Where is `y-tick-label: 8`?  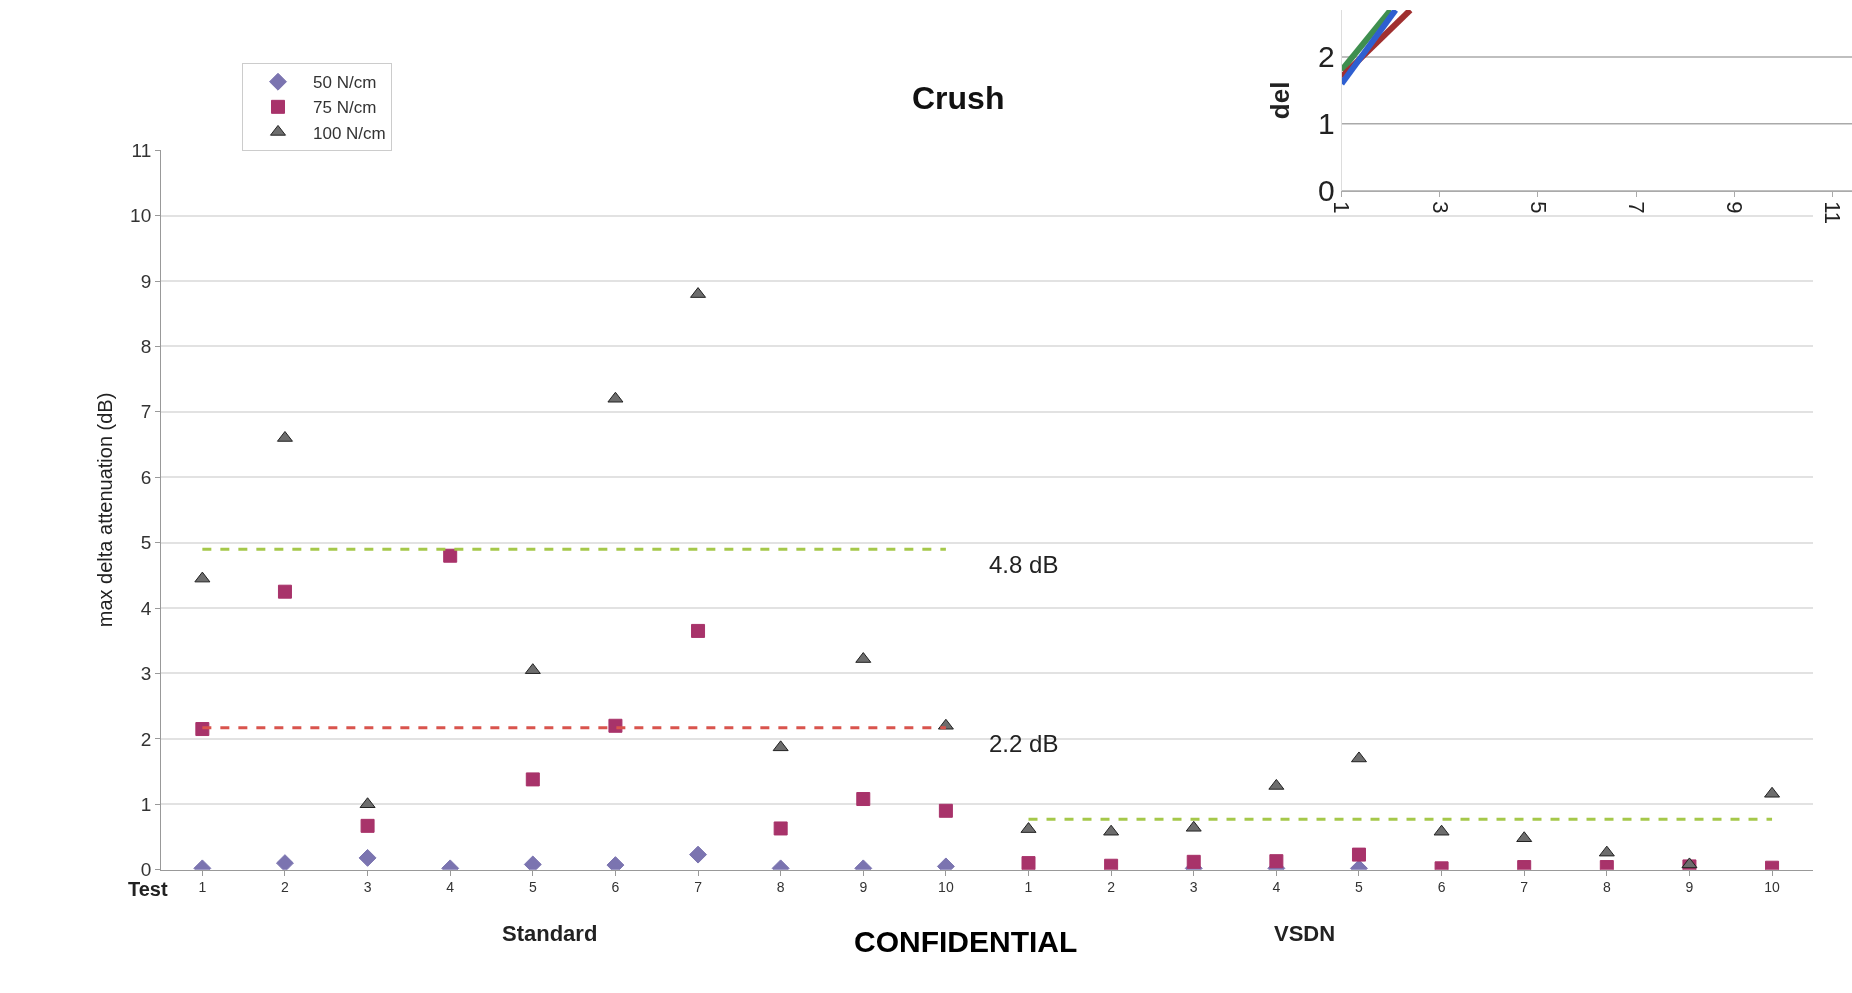
y-tick-label: 8 is located at coordinates (146, 347).